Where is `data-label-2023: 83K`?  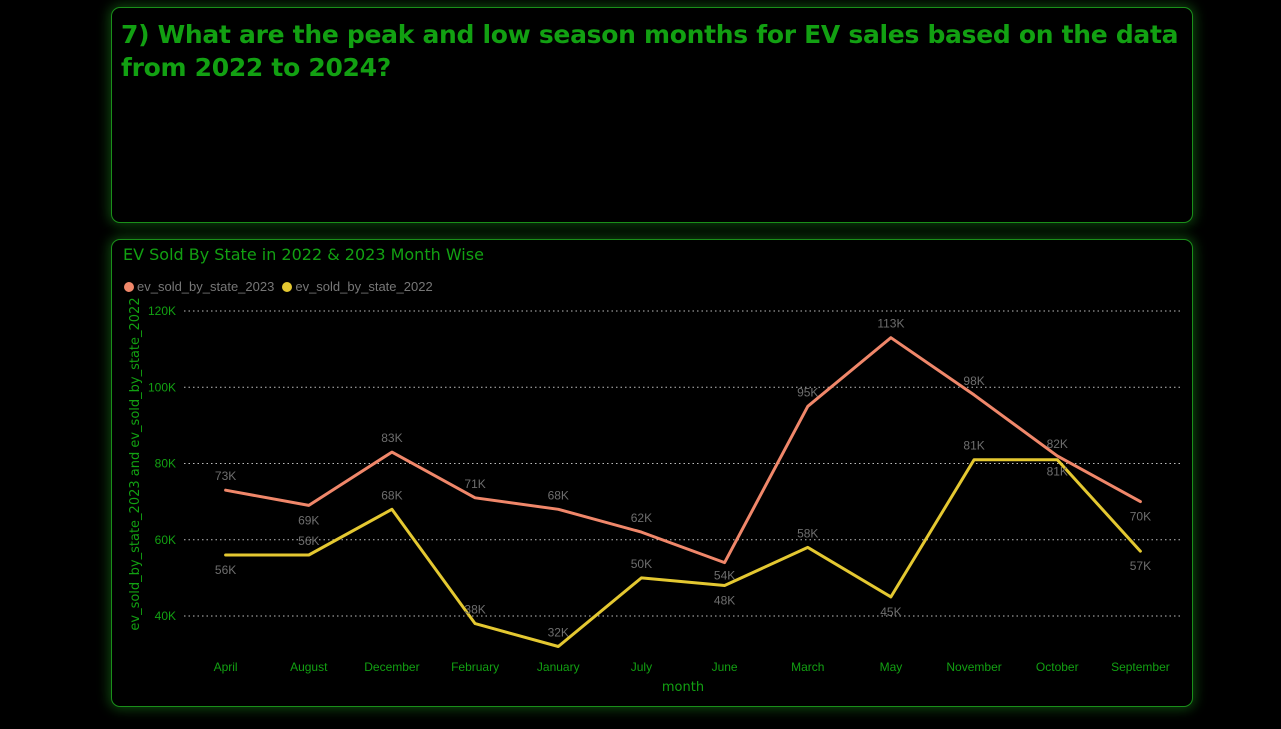
data-label-2023: 83K is located at coordinates (391, 438).